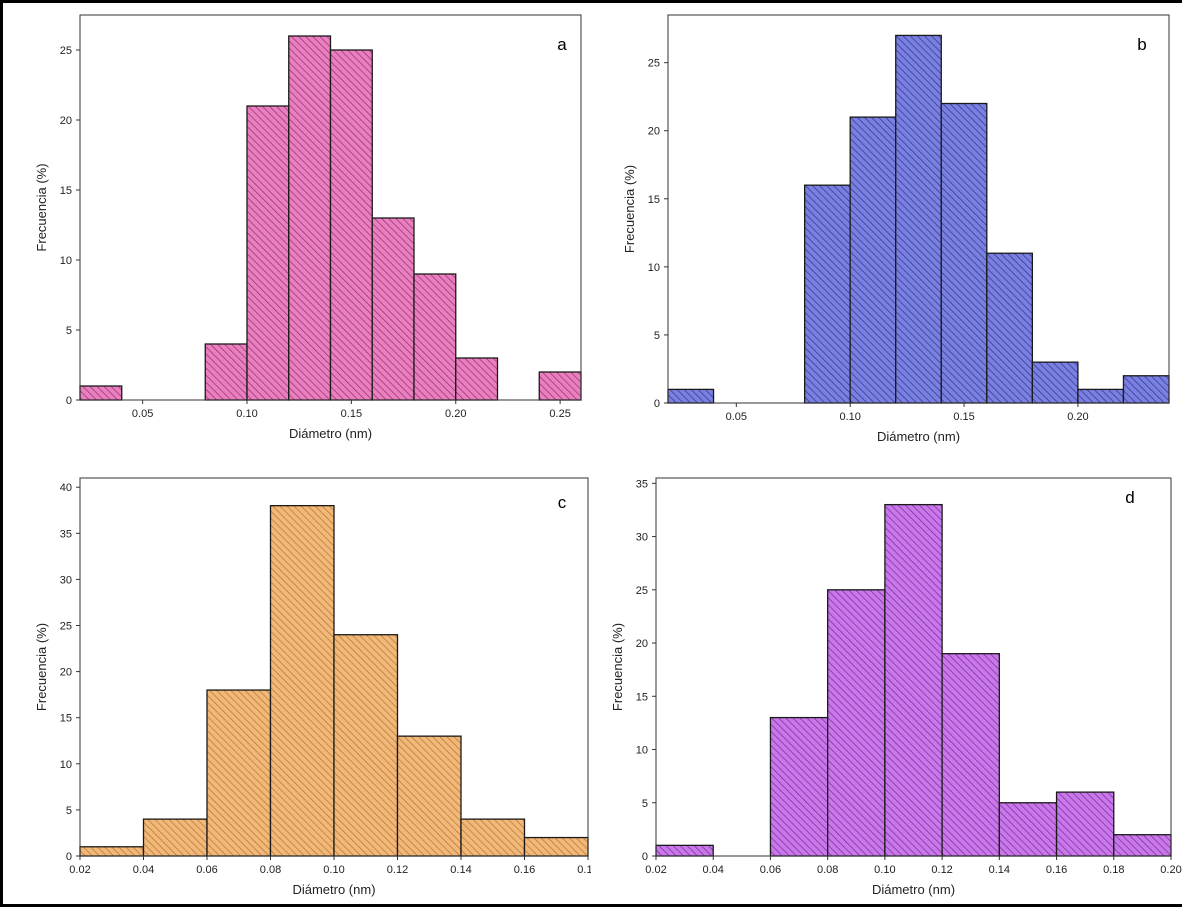 This screenshot has height=907, width=1182. I want to click on x-tick-label: 0.05, so click(142, 414).